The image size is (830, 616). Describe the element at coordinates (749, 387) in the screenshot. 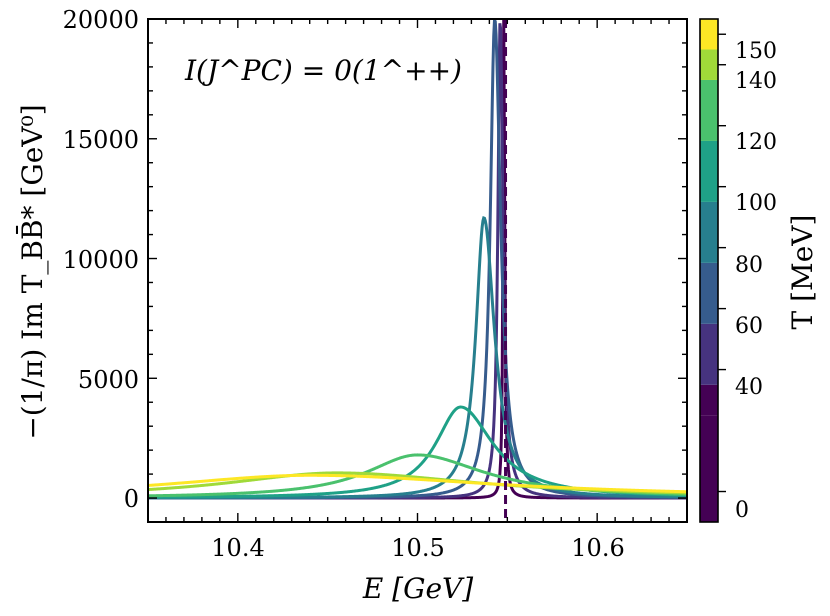

I see `colorbar-tick-label: 40` at that location.